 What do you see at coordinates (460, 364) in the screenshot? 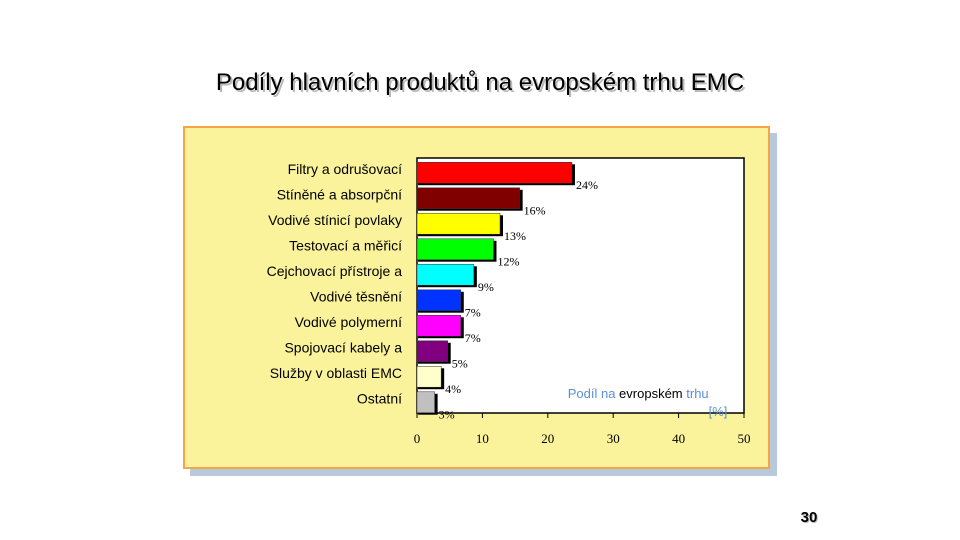
I see `data-label: 5%` at bounding box center [460, 364].